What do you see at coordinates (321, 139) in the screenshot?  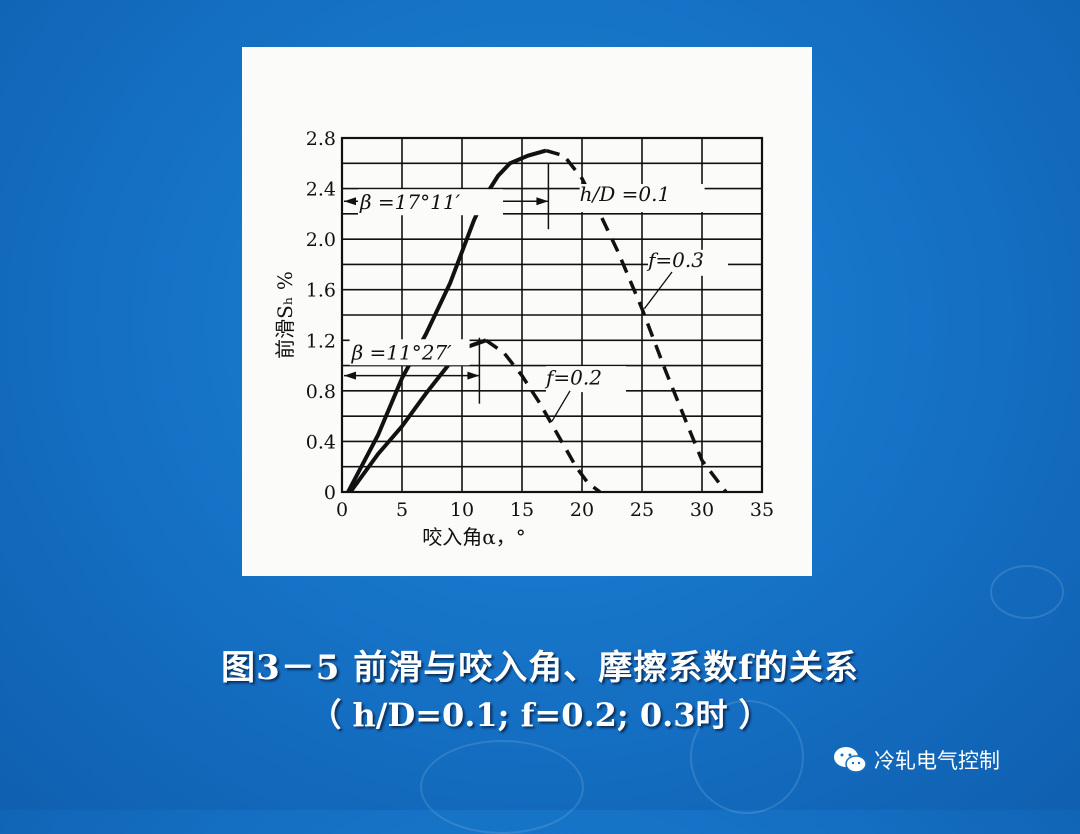 I see `y-tick-label: 2.8` at bounding box center [321, 139].